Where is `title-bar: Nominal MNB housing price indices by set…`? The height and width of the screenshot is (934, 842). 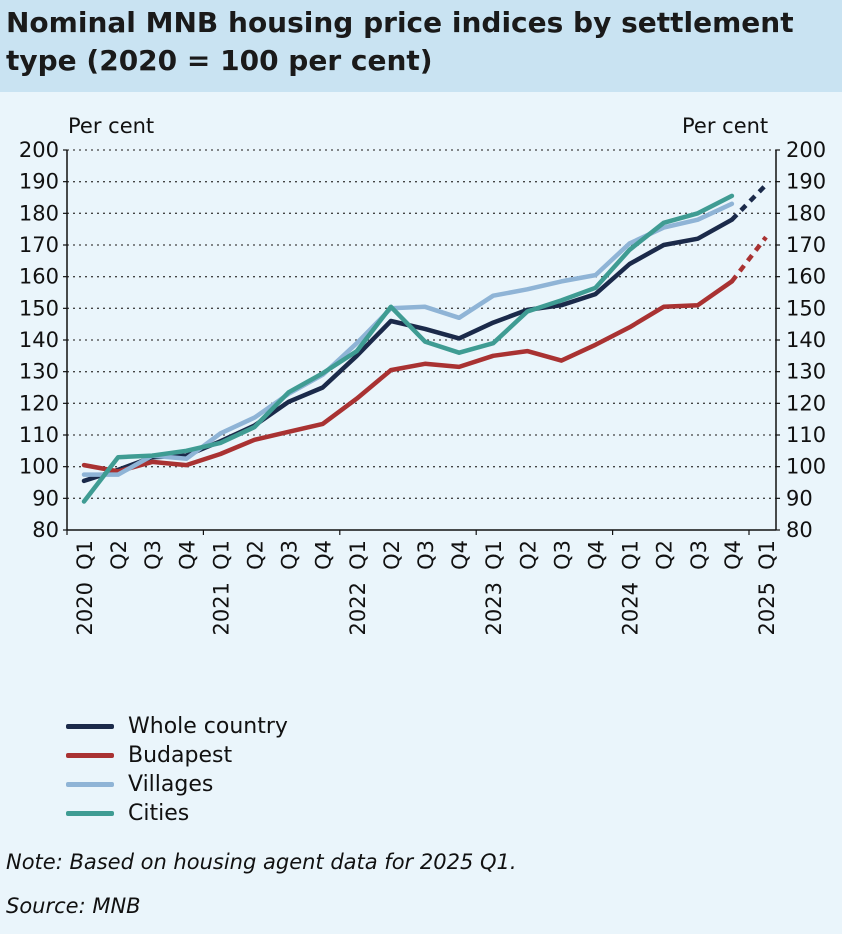 title-bar: Nominal MNB housing price indices by set… is located at coordinates (421, 46).